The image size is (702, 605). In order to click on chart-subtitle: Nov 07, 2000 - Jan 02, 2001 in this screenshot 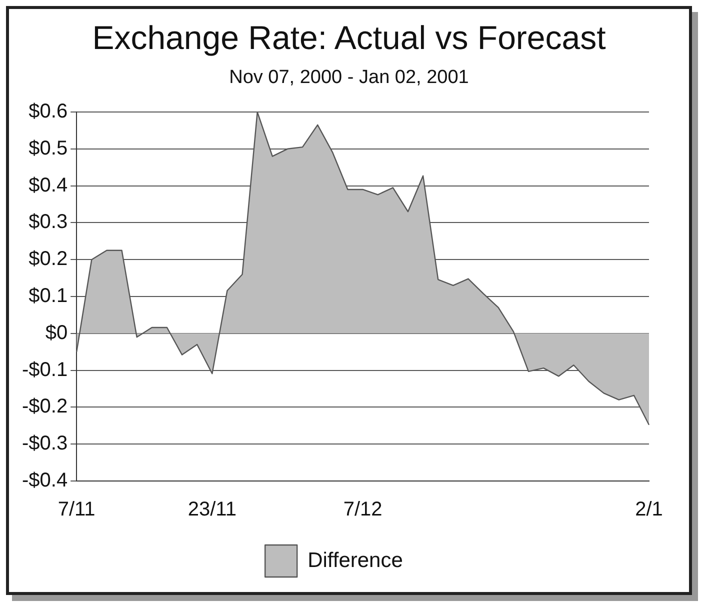, I will do `click(349, 78)`.